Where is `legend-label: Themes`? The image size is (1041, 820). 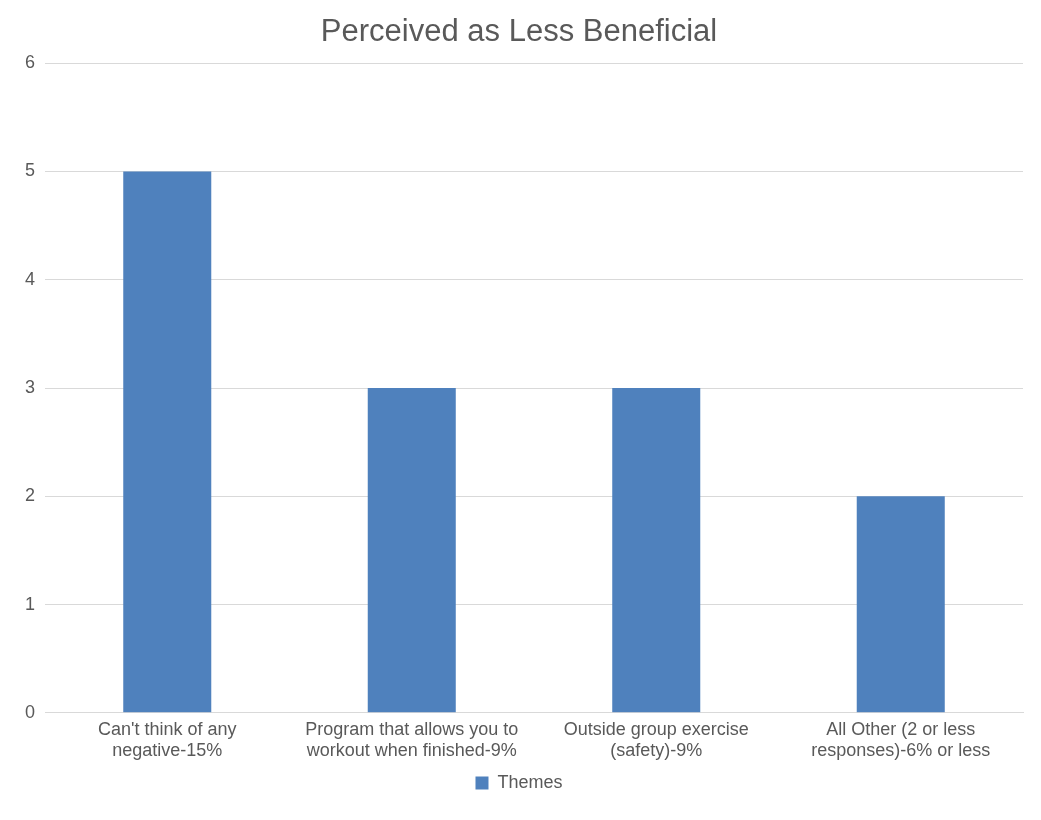 legend-label: Themes is located at coordinates (530, 781).